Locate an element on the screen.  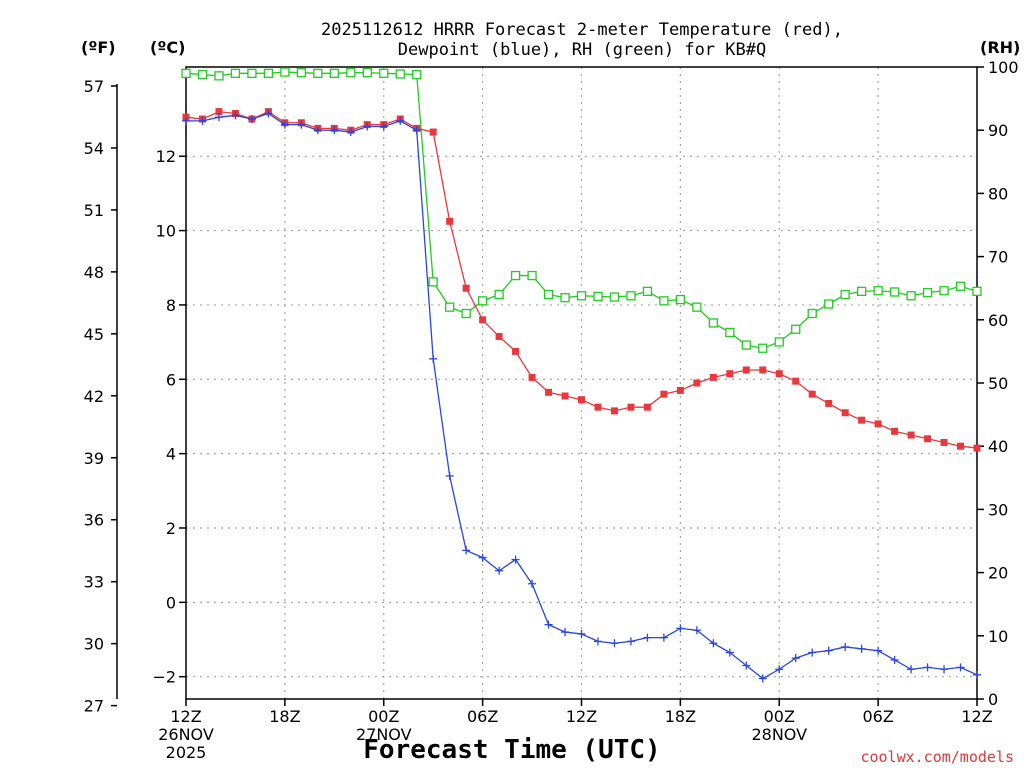
x-date-label: 26NOV is located at coordinates (186, 734).